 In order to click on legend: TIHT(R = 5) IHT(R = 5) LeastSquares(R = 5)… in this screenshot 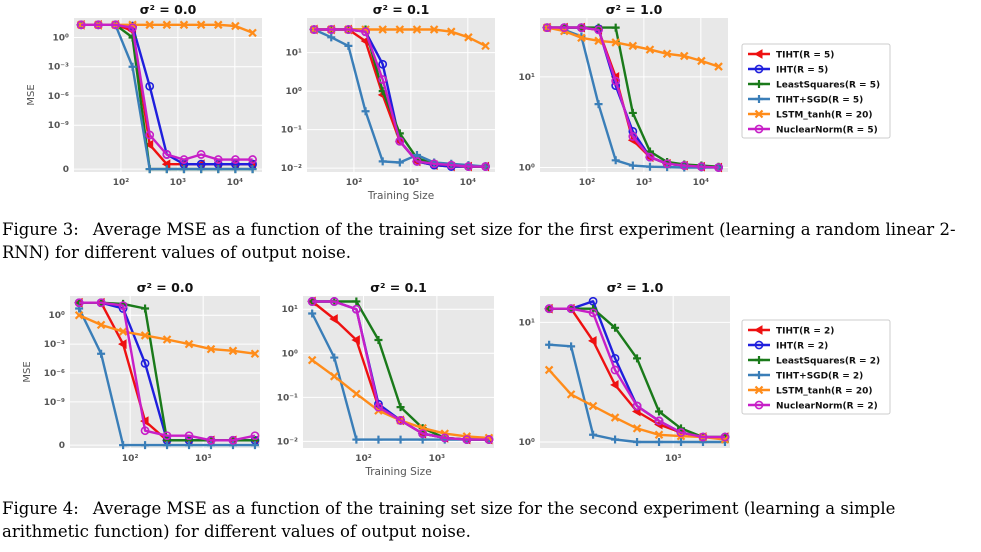, I will do `click(816, 91)`.